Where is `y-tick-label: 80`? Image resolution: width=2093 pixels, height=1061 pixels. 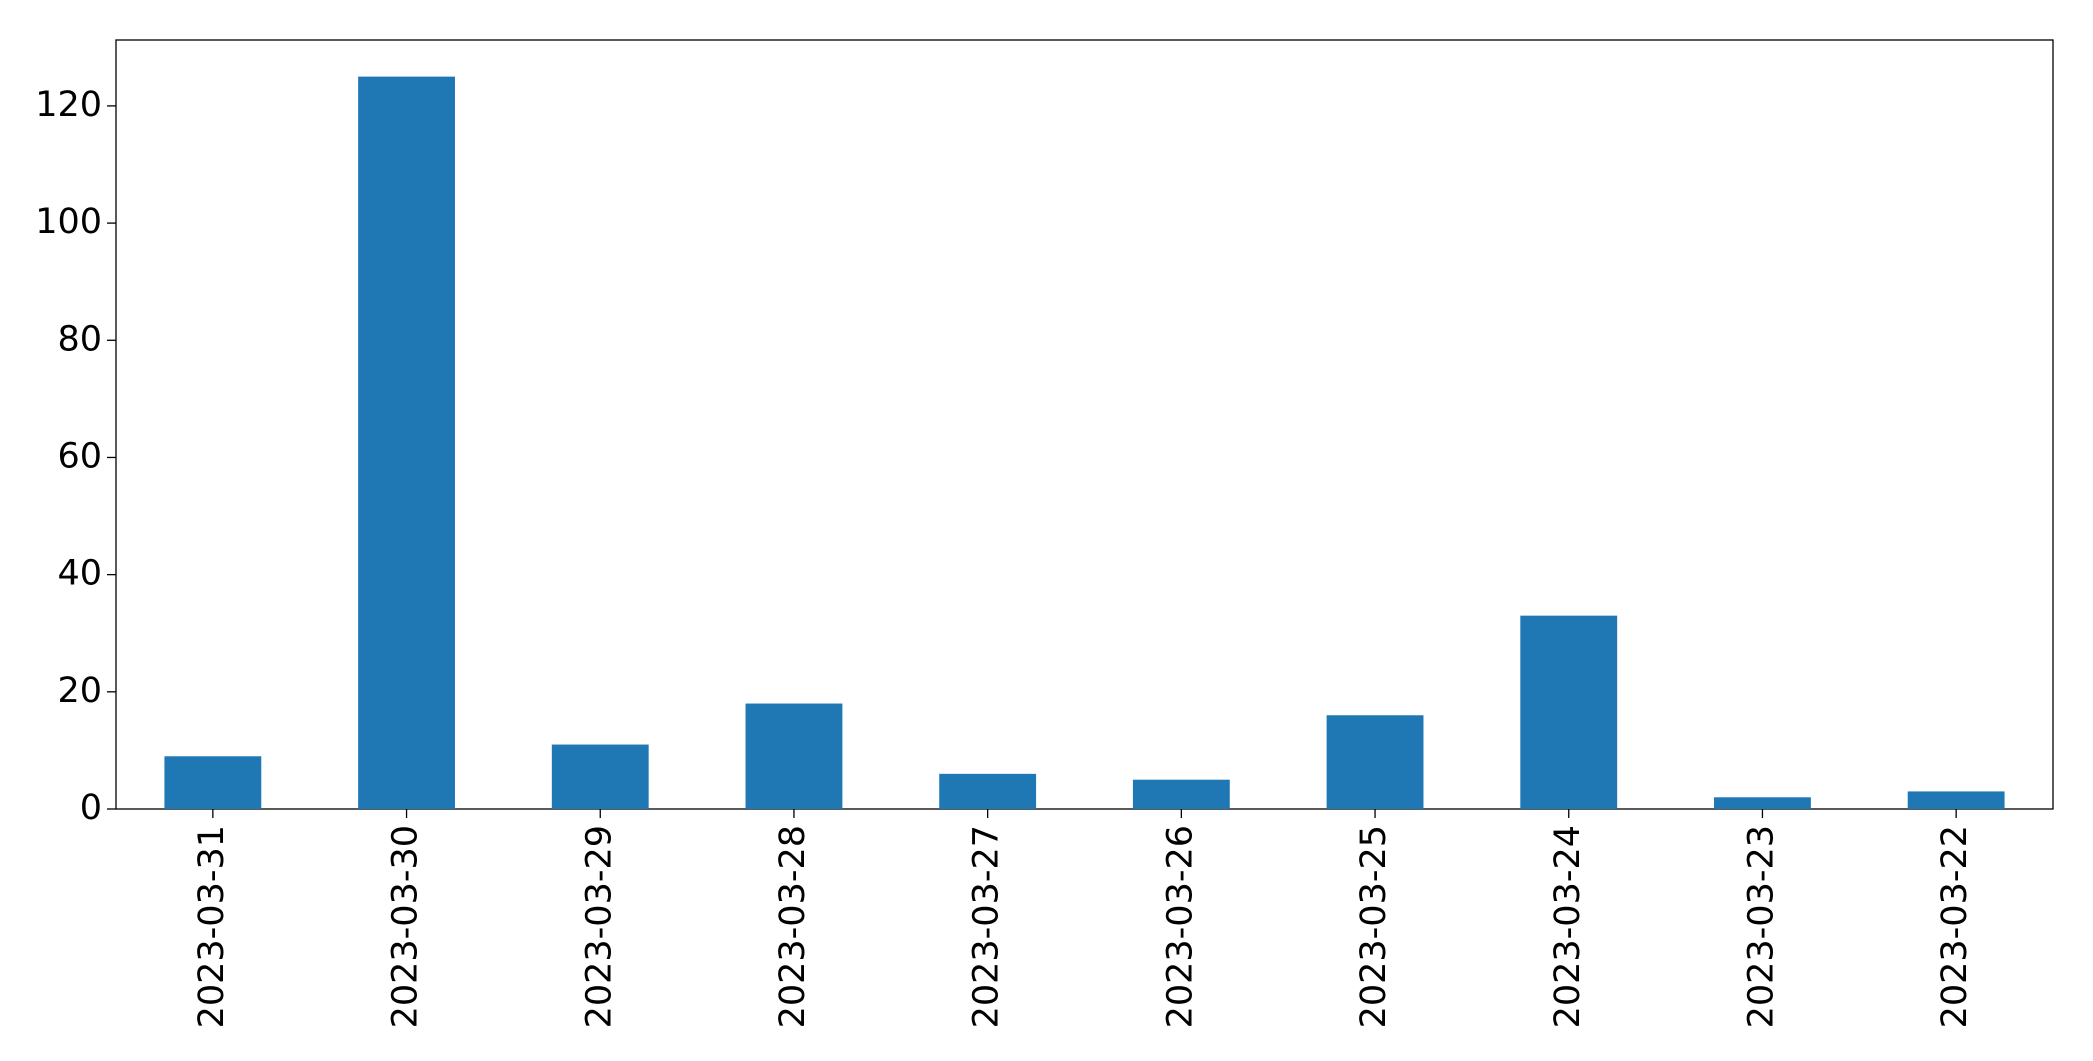
y-tick-label: 80 is located at coordinates (79, 339).